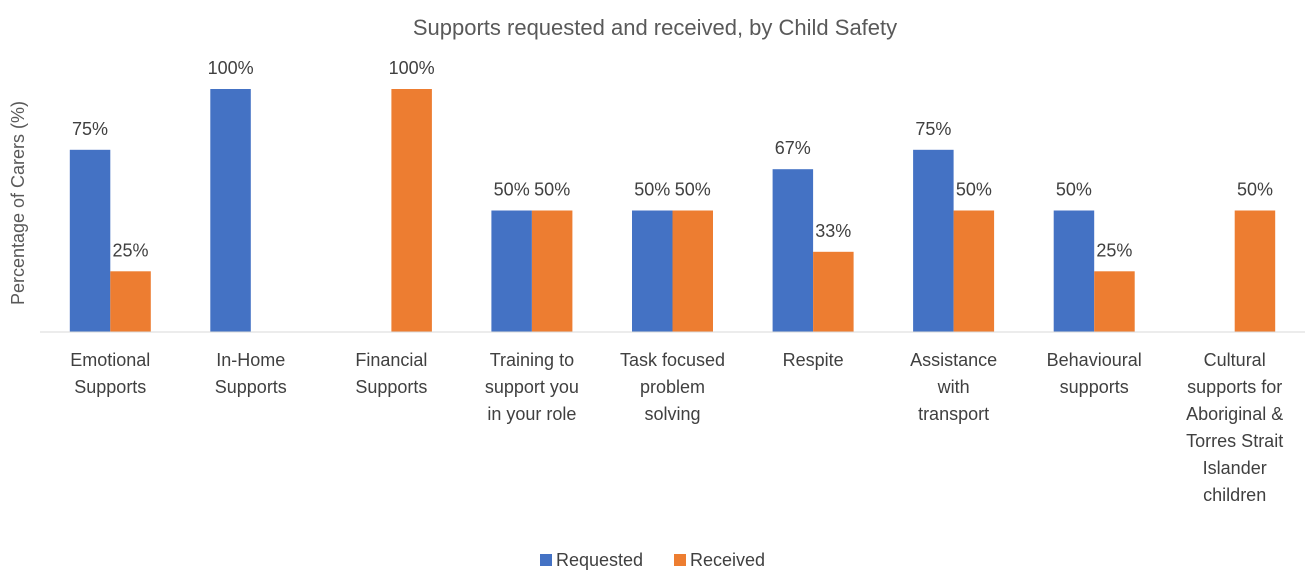 This screenshot has width=1309, height=581. Describe the element at coordinates (813, 360) in the screenshot. I see `category-label: Respite` at that location.